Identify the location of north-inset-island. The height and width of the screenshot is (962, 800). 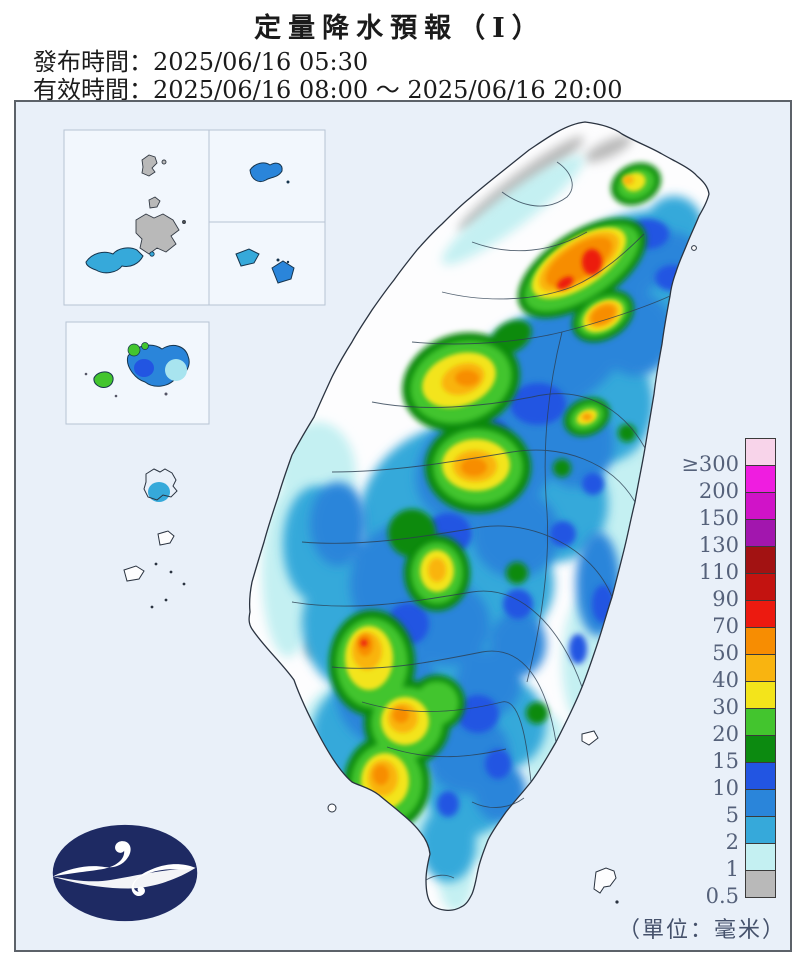
(266, 172).